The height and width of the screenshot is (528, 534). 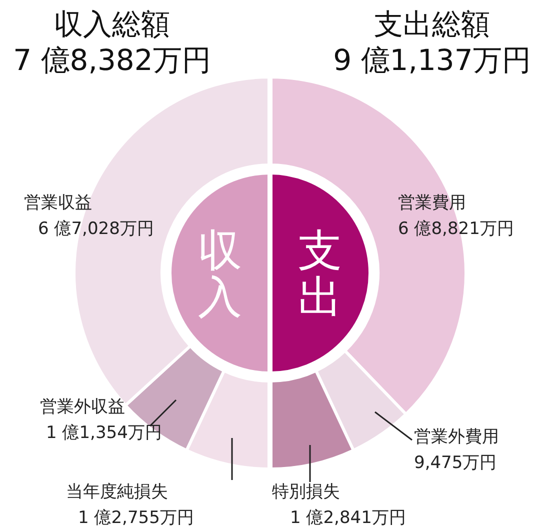 I want to click on text: 収入総額, so click(x=112, y=24).